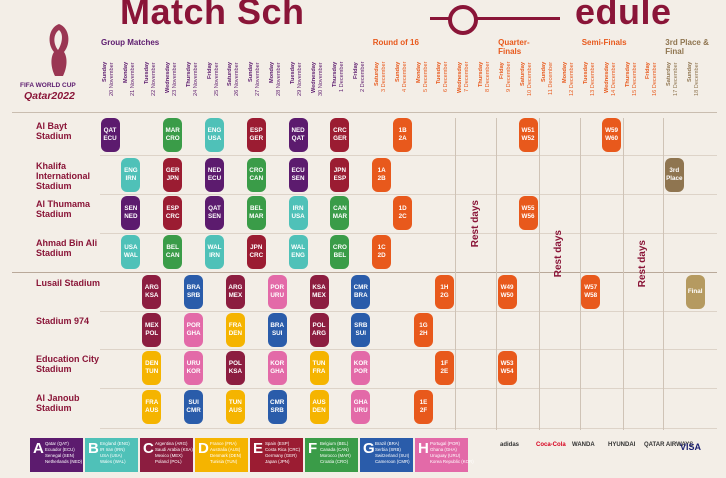 The image size is (726, 478). I want to click on match-team: SEN, so click(131, 208).